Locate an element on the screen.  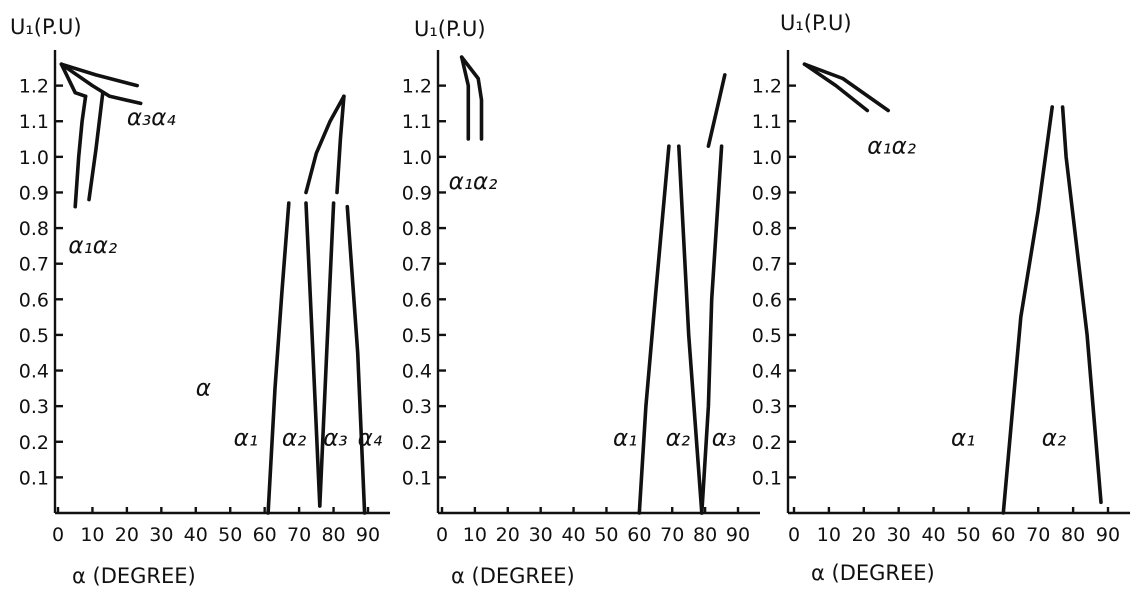
curve-label: α₃α₄ is located at coordinates (151, 118).